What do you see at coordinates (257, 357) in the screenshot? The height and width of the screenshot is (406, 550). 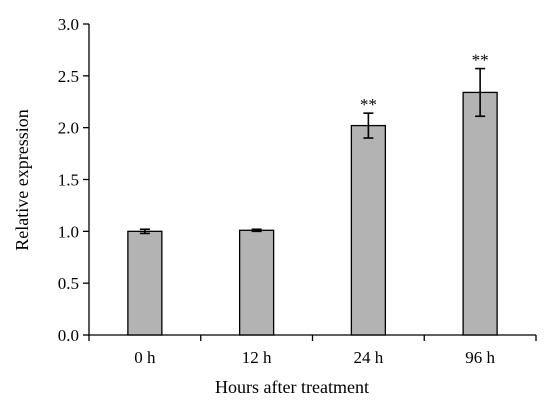 I see `x-tick-label: 12 h` at bounding box center [257, 357].